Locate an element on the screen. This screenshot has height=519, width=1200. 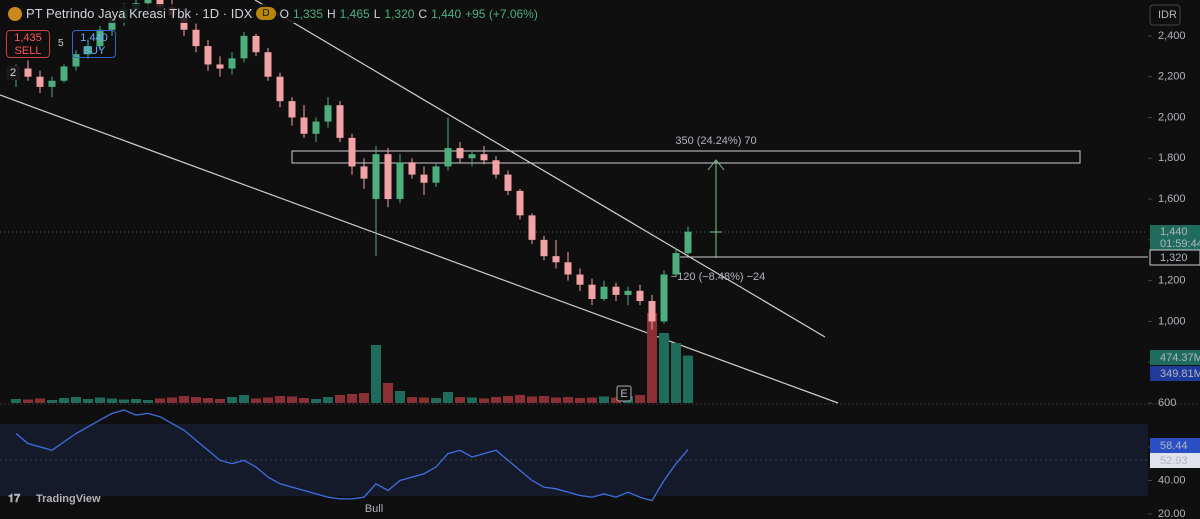
close-label: C is located at coordinates (423, 13).